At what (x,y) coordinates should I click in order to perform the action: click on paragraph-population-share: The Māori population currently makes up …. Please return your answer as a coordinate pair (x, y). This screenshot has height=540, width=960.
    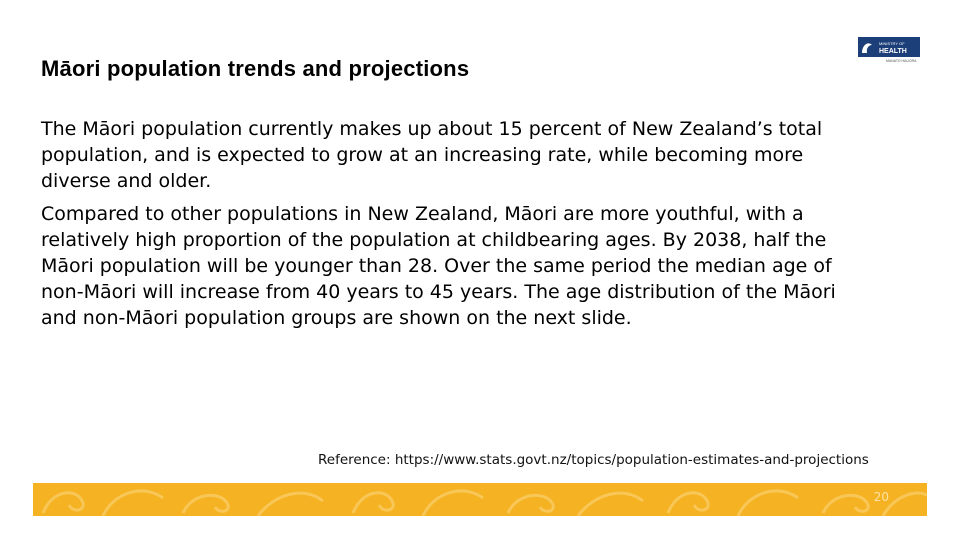
    Looking at the image, I should click on (432, 155).